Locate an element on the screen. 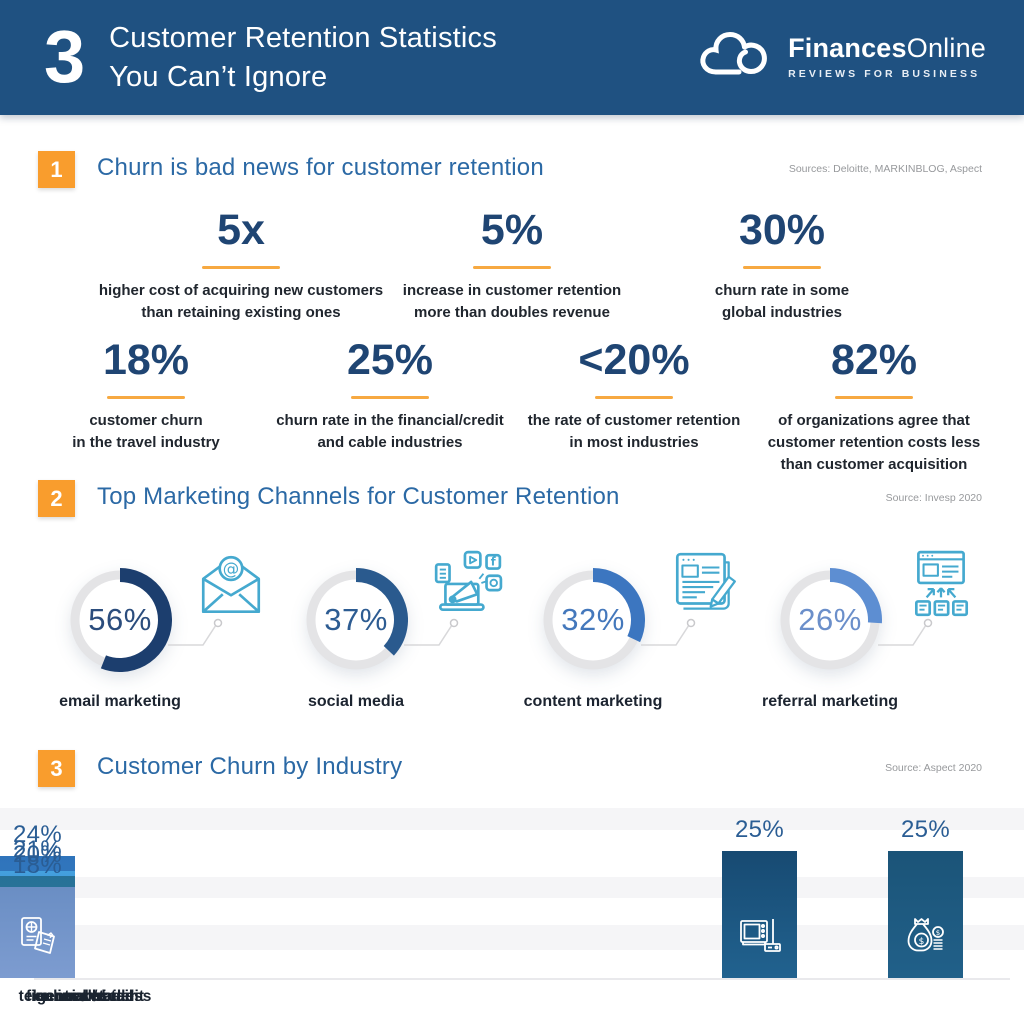 This screenshot has width=1024, height=1024. stat-caption: churn rate in some global industries is located at coordinates (782, 301).